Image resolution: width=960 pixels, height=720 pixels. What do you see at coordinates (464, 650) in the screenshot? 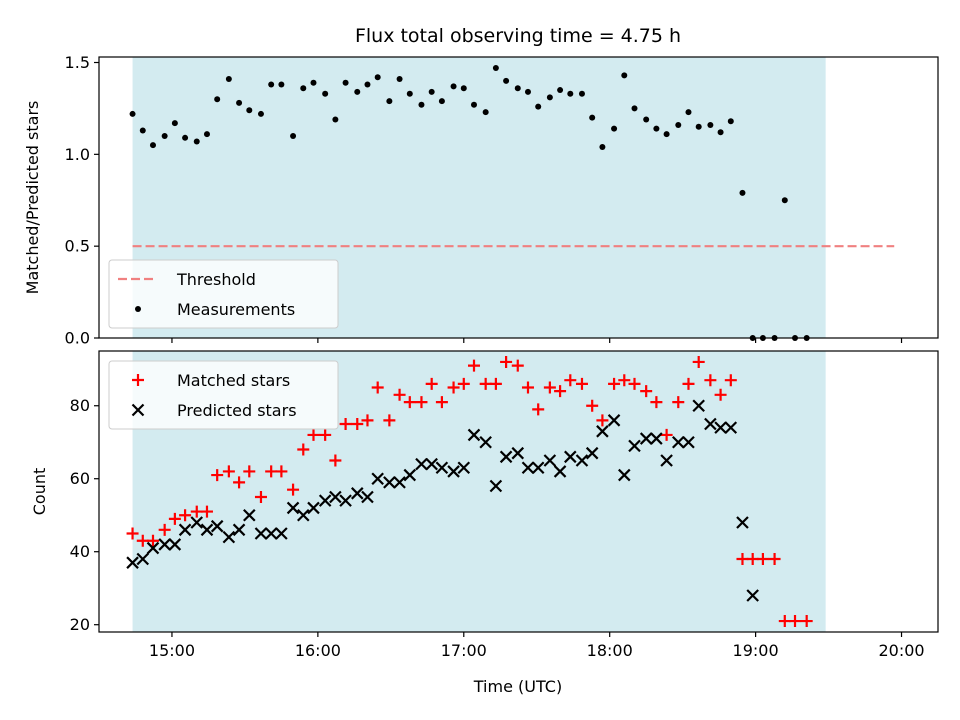
I see `x-tick-label: 17:00` at bounding box center [464, 650].